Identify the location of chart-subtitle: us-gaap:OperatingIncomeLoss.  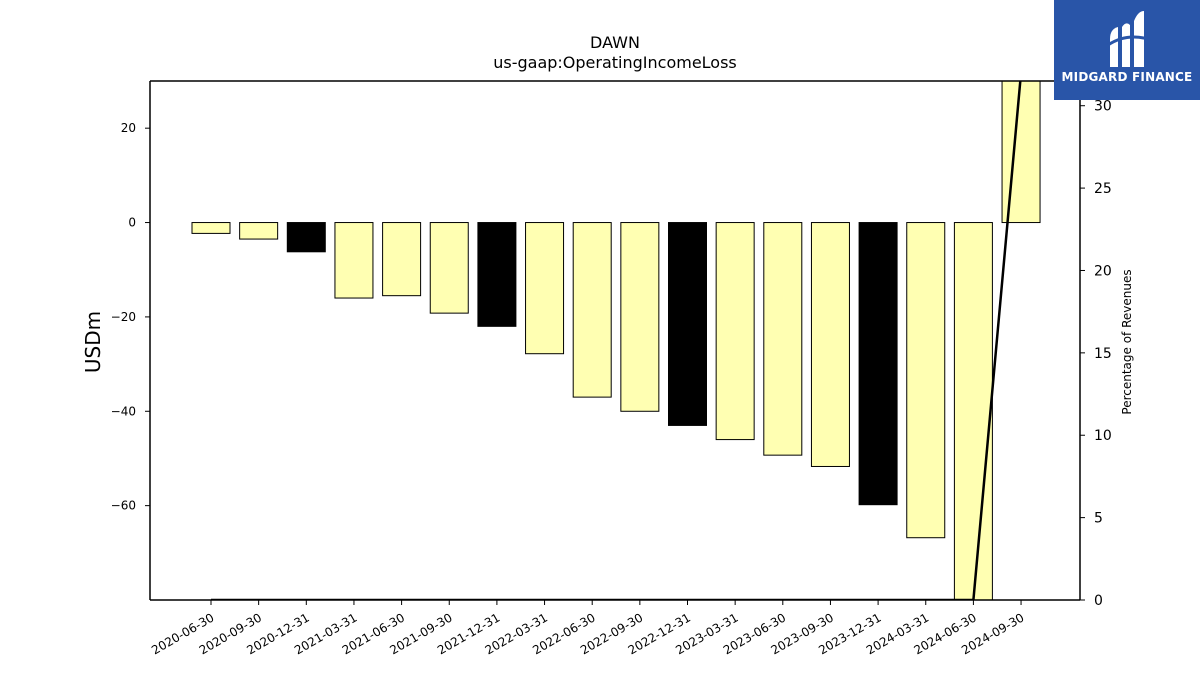
(615, 62).